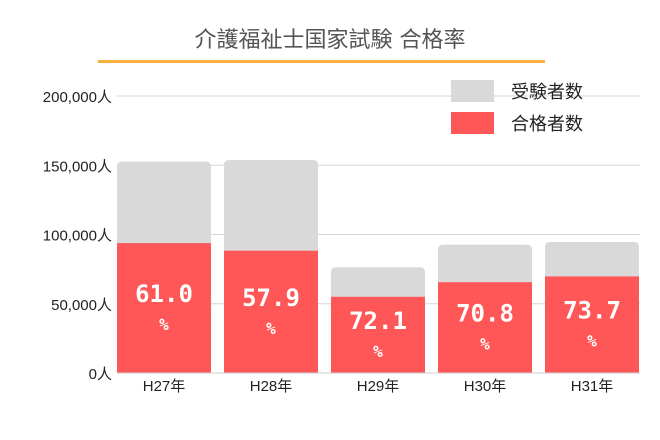 The image size is (660, 440). I want to click on y-tick-label: 0人, so click(100, 374).